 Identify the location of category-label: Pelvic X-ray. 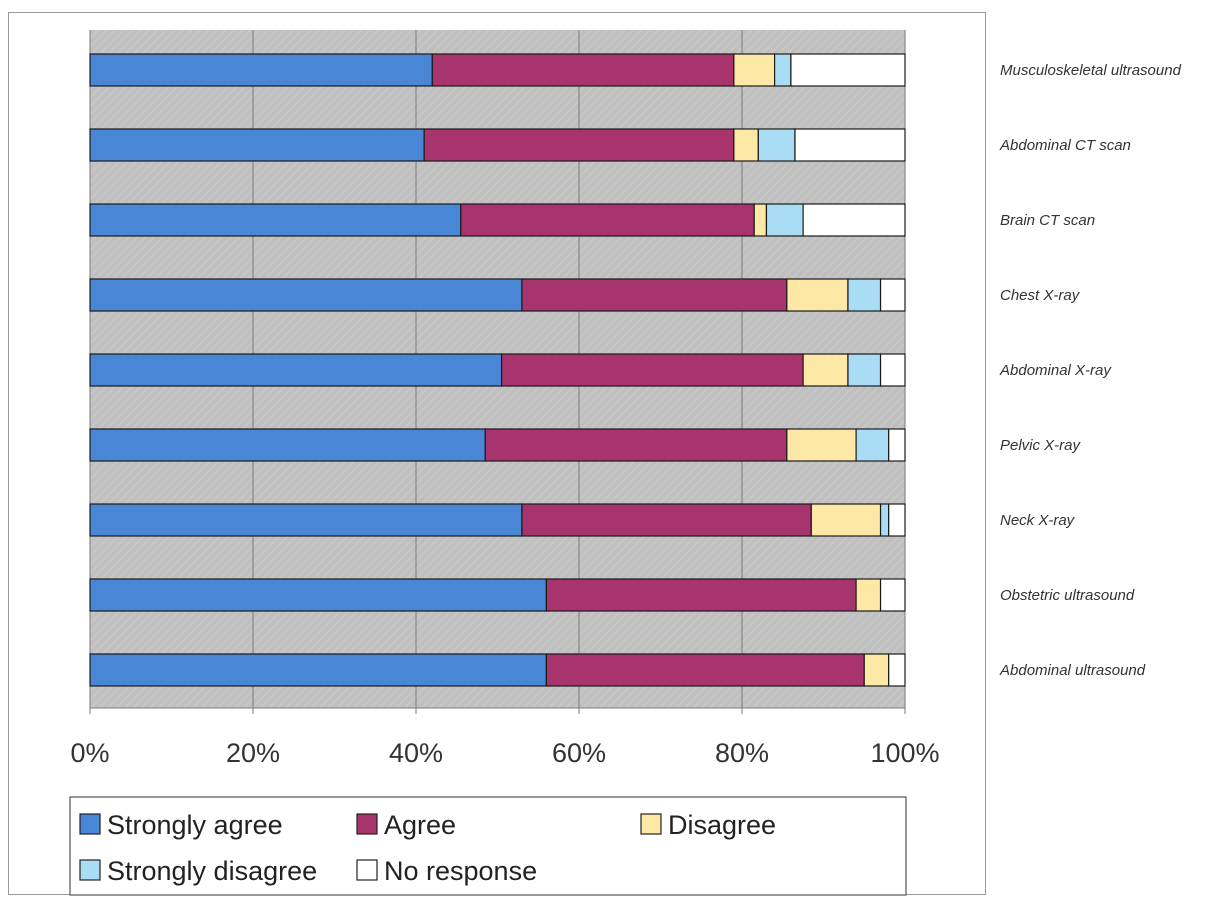
(1041, 445).